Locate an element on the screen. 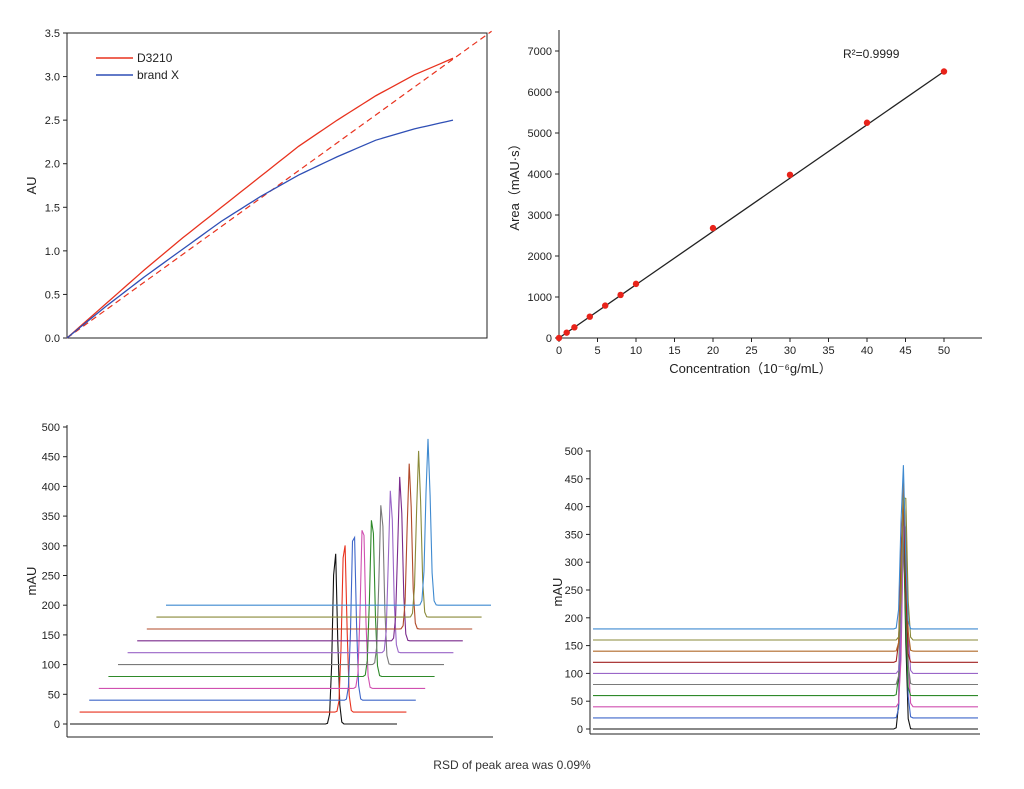 The image size is (1024, 789). cal-x-tick-label: 5 is located at coordinates (597, 351).